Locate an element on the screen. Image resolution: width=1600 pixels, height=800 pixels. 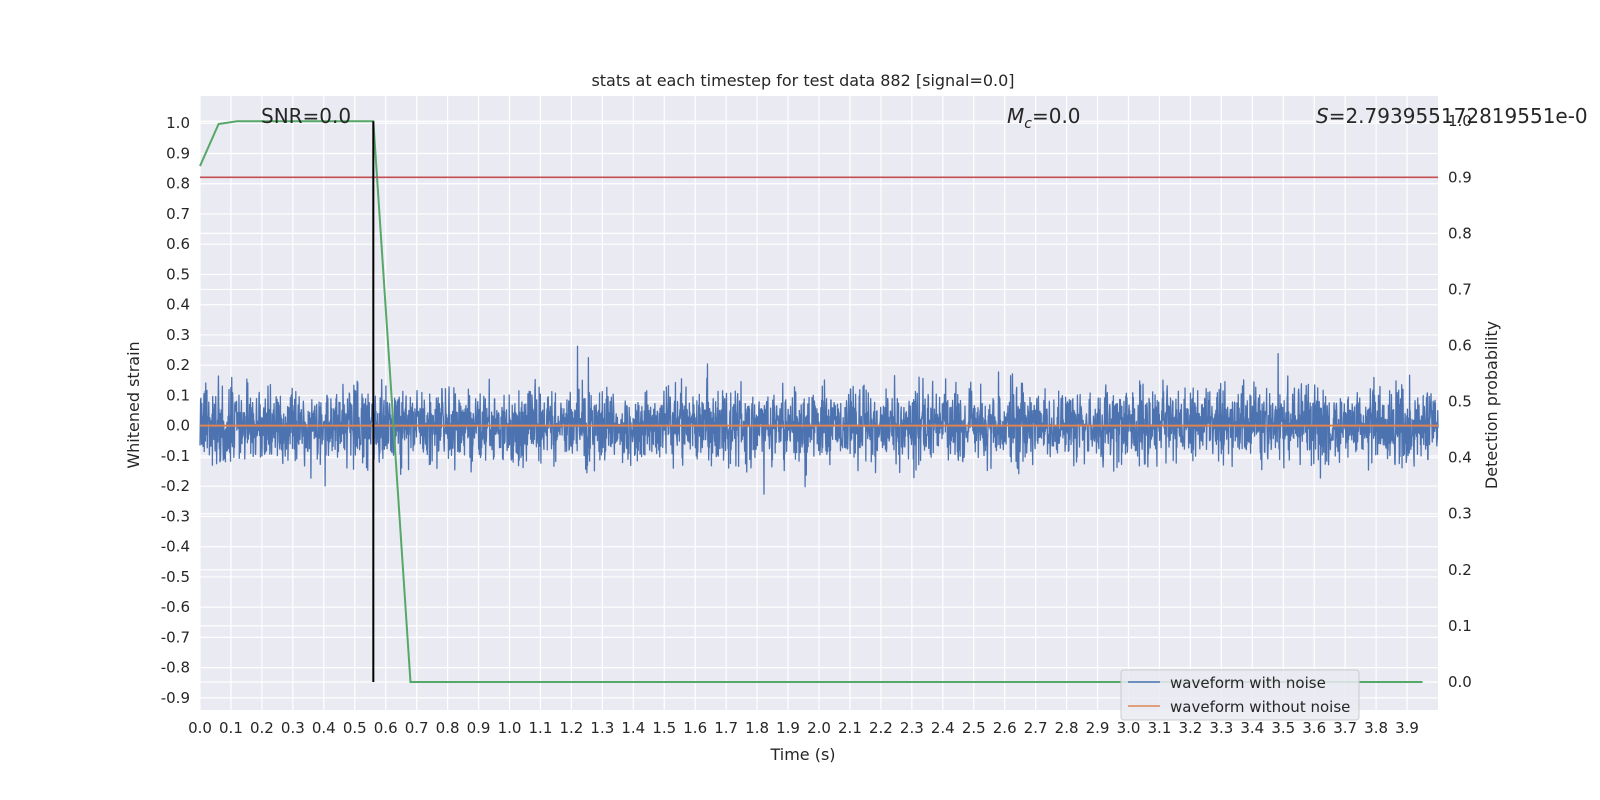
y-tick-label: 0.4 is located at coordinates (178, 305).